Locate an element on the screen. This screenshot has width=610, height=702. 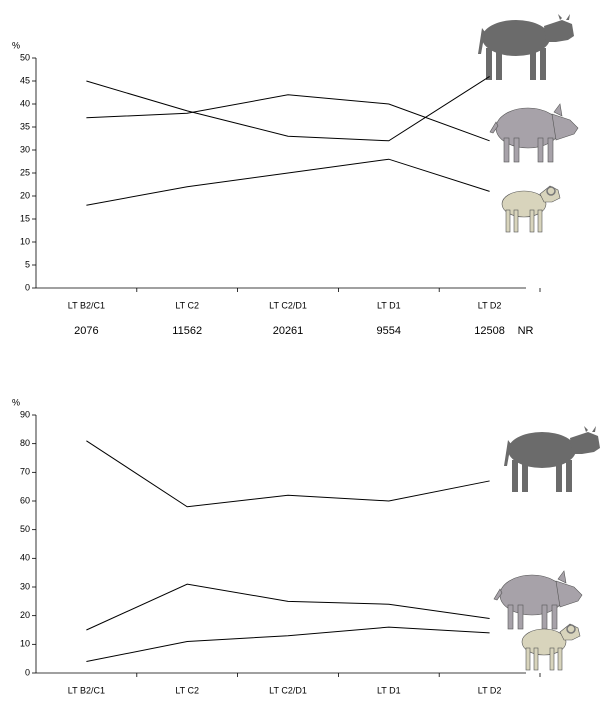
nr-value: 20261 is located at coordinates (288, 331).